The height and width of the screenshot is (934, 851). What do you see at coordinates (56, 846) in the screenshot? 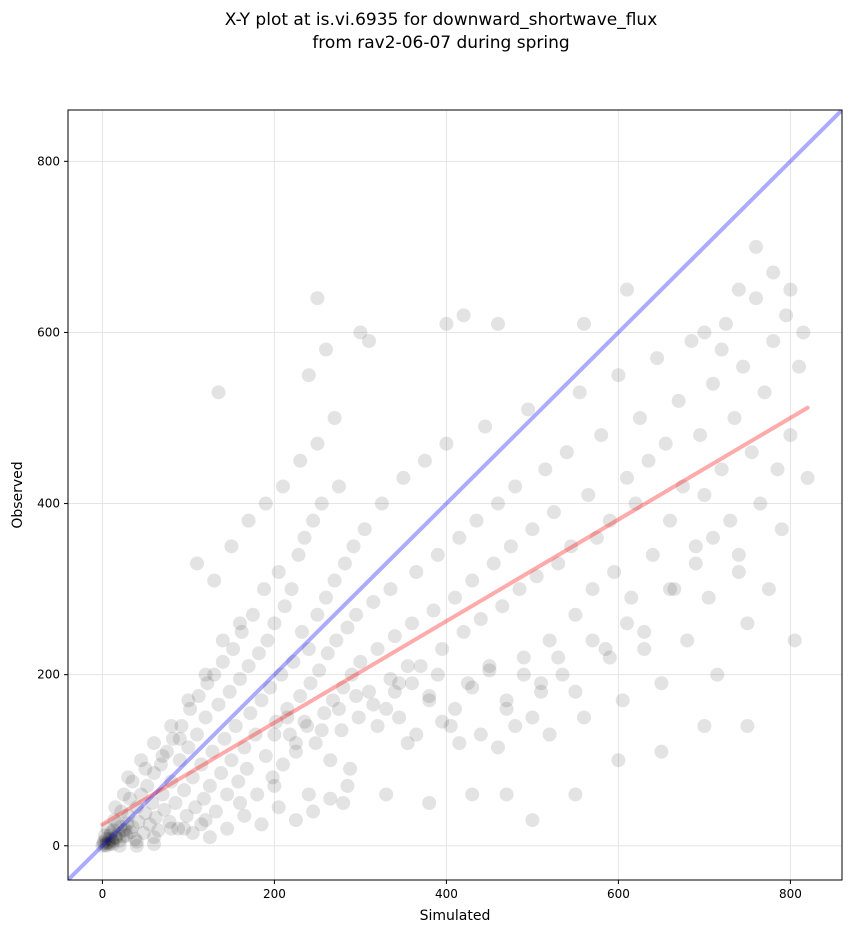
I see `y-tick-label-0: 0` at bounding box center [56, 846].